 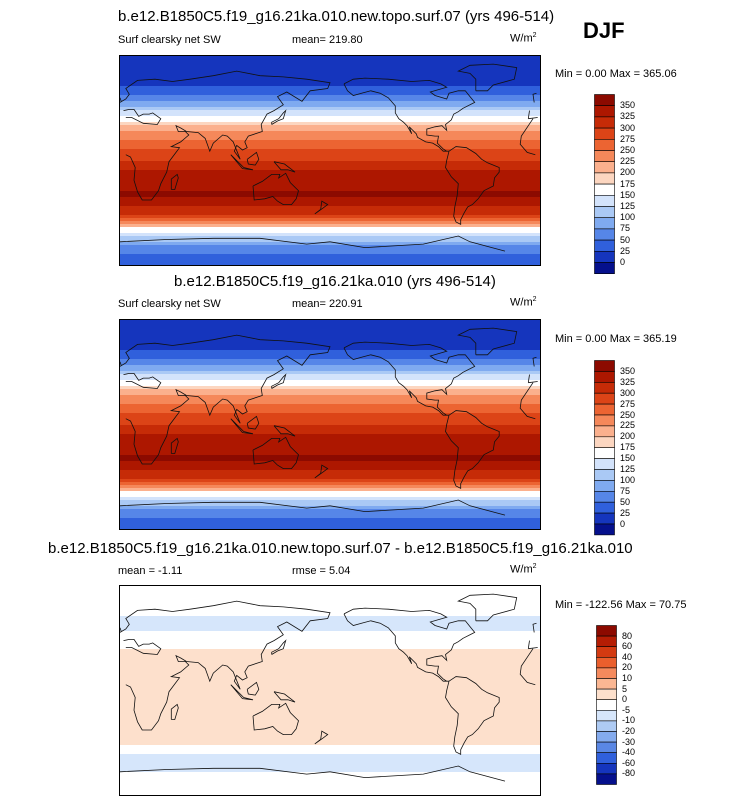 I want to click on colorbar-label: 225, so click(x=628, y=161).